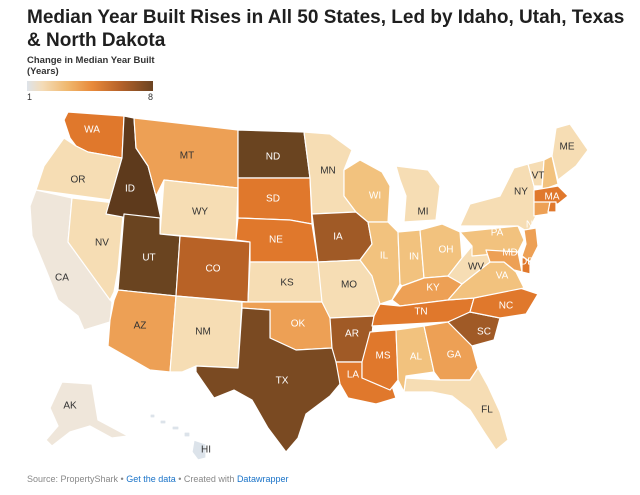 The height and width of the screenshot is (495, 640). What do you see at coordinates (498, 198) in the screenshot?
I see `state-ny` at bounding box center [498, 198].